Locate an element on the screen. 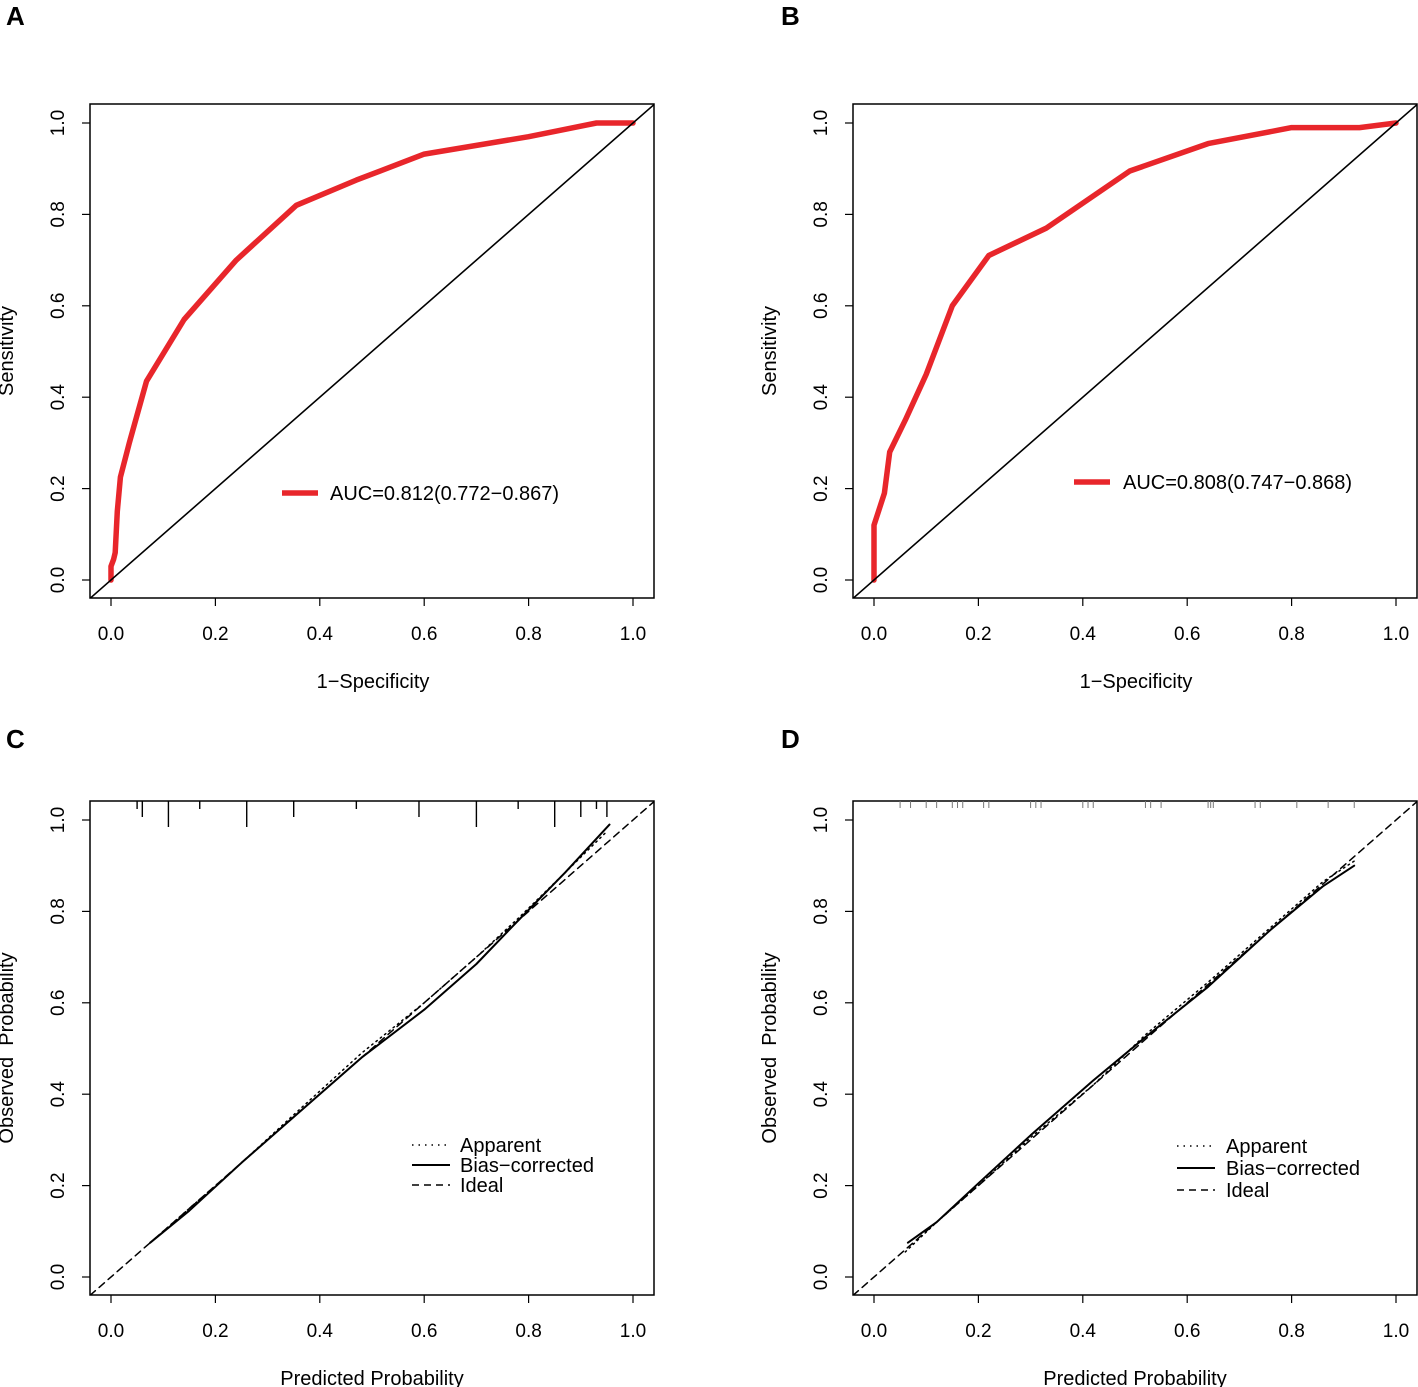 Image resolution: width=1418 pixels, height=1387 pixels. y-tick-label-d: 0.6 is located at coordinates (821, 1003).